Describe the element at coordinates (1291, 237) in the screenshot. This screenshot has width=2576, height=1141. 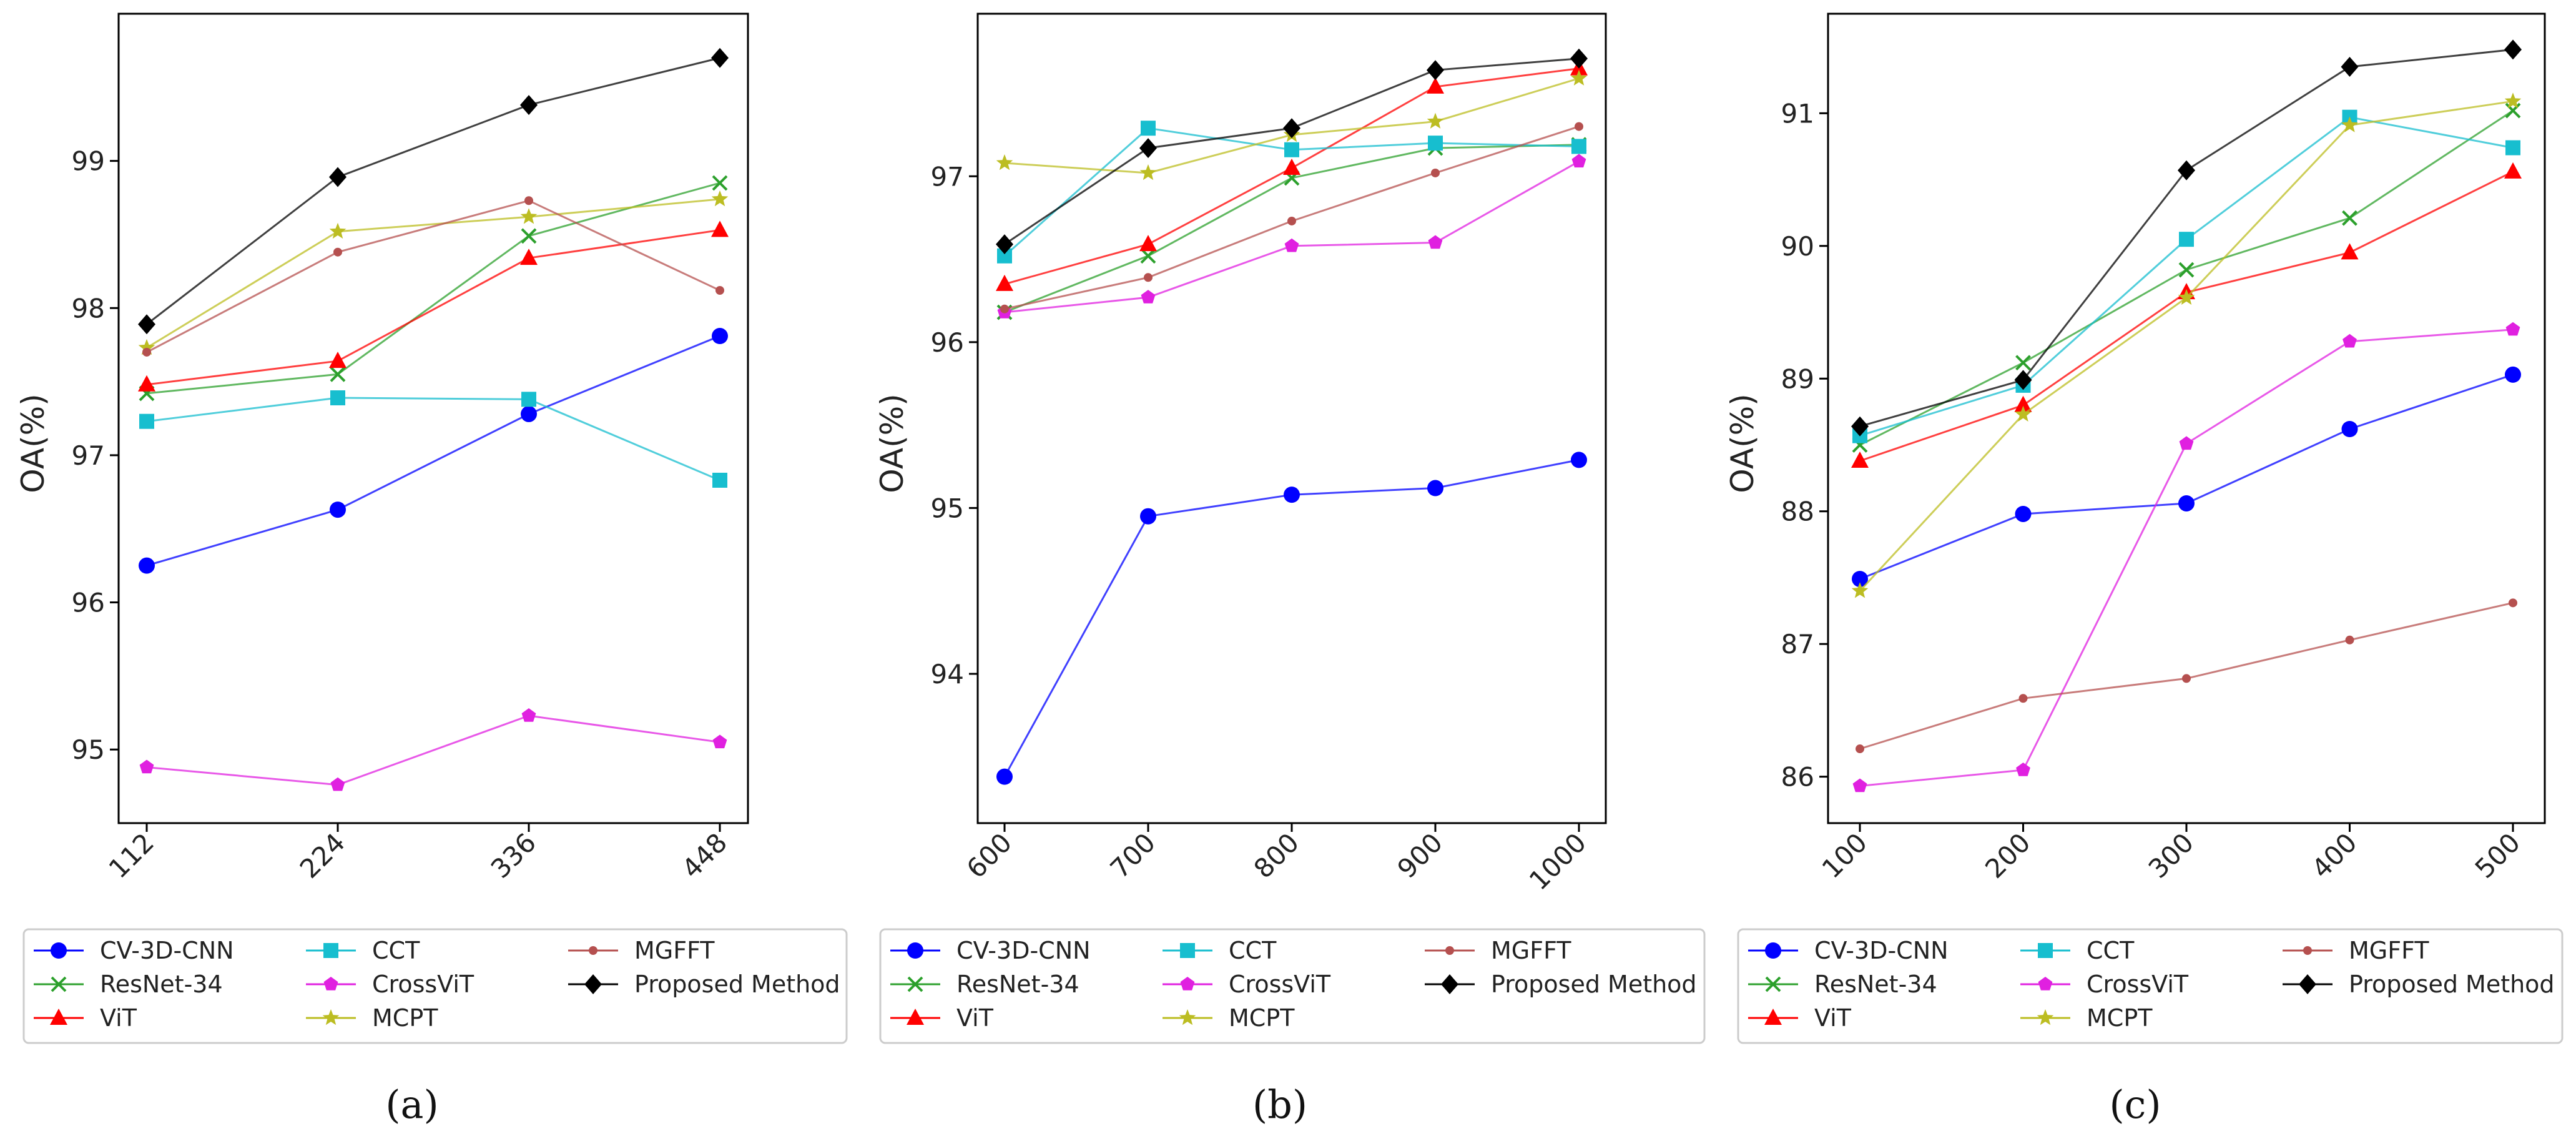
I see `series-crossvit` at that location.